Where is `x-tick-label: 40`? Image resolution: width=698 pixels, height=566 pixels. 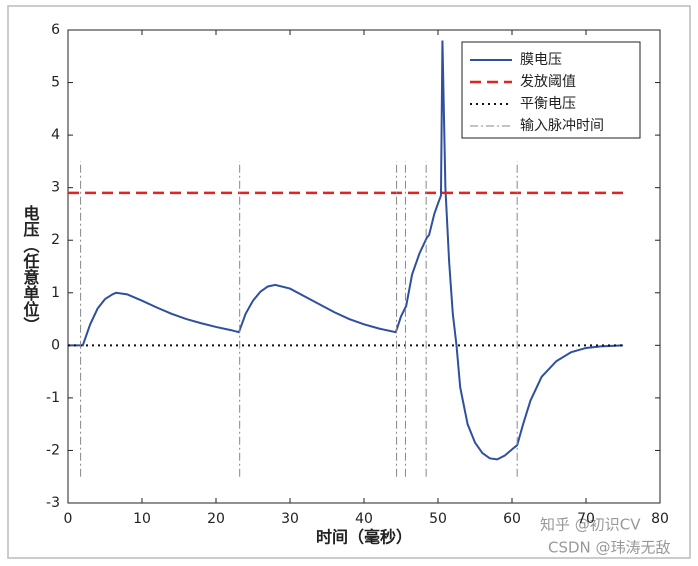
x-tick-label: 40 is located at coordinates (364, 519).